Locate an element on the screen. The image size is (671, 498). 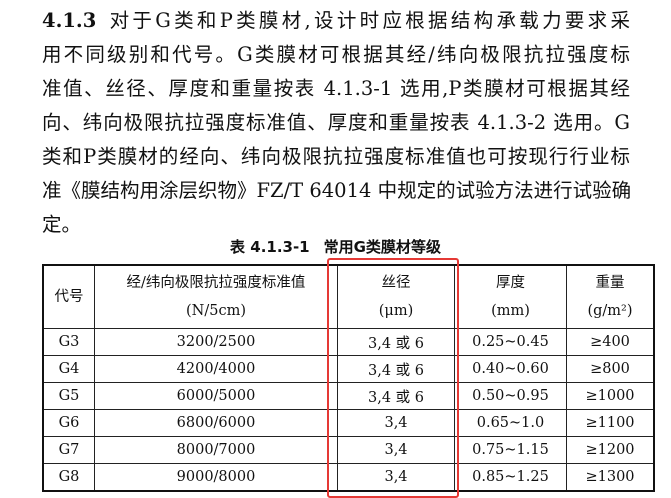
paragraph-line: 用不同级别和代号。G类膜材可根据其经/纬向极限抗拉强度标 is located at coordinates (336, 54).